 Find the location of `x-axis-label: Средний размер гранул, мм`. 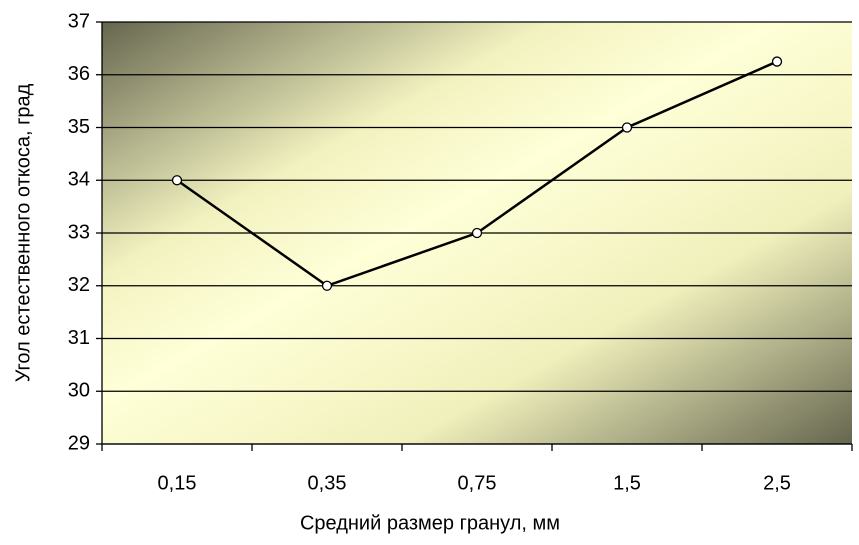

x-axis-label: Средний размер гранул, мм is located at coordinates (430, 523).